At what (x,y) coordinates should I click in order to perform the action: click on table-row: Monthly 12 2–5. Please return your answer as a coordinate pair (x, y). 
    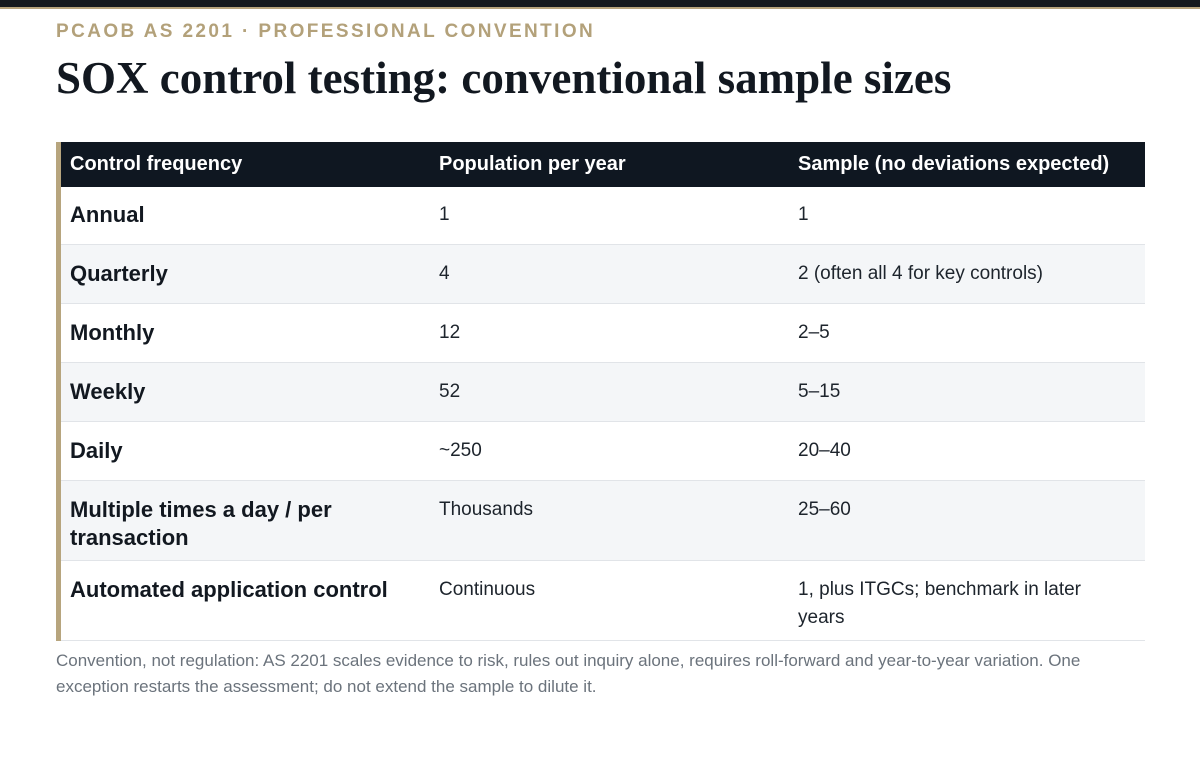
    Looking at the image, I should click on (603, 333).